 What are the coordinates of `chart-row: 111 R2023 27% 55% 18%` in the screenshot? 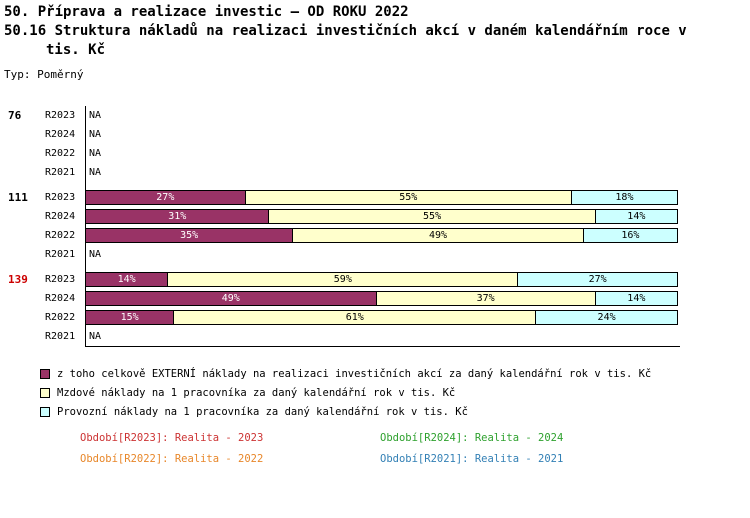 It's located at (353, 197).